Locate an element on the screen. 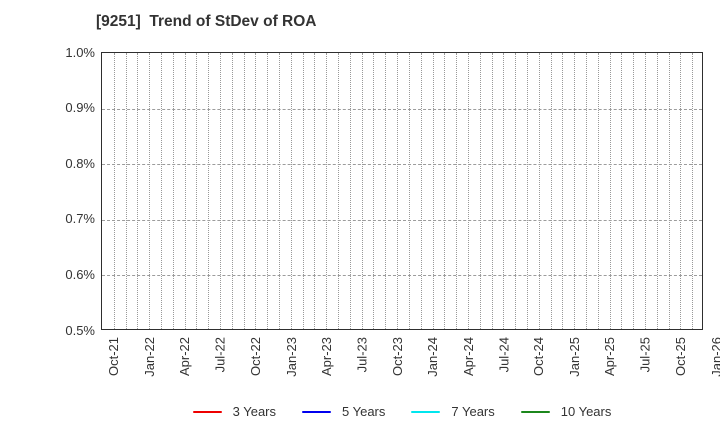 The height and width of the screenshot is (440, 720). x-tick-label: Apr-25 is located at coordinates (610, 357).